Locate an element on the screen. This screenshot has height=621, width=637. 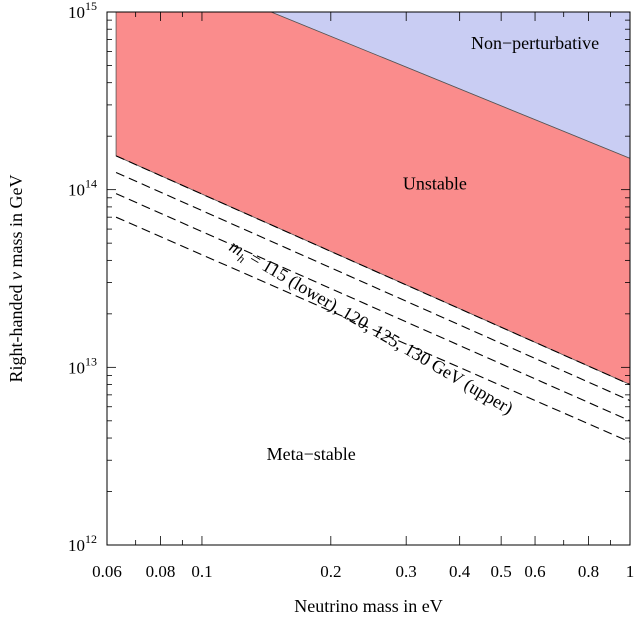
x-tick-label: 0.4 is located at coordinates (460, 571).